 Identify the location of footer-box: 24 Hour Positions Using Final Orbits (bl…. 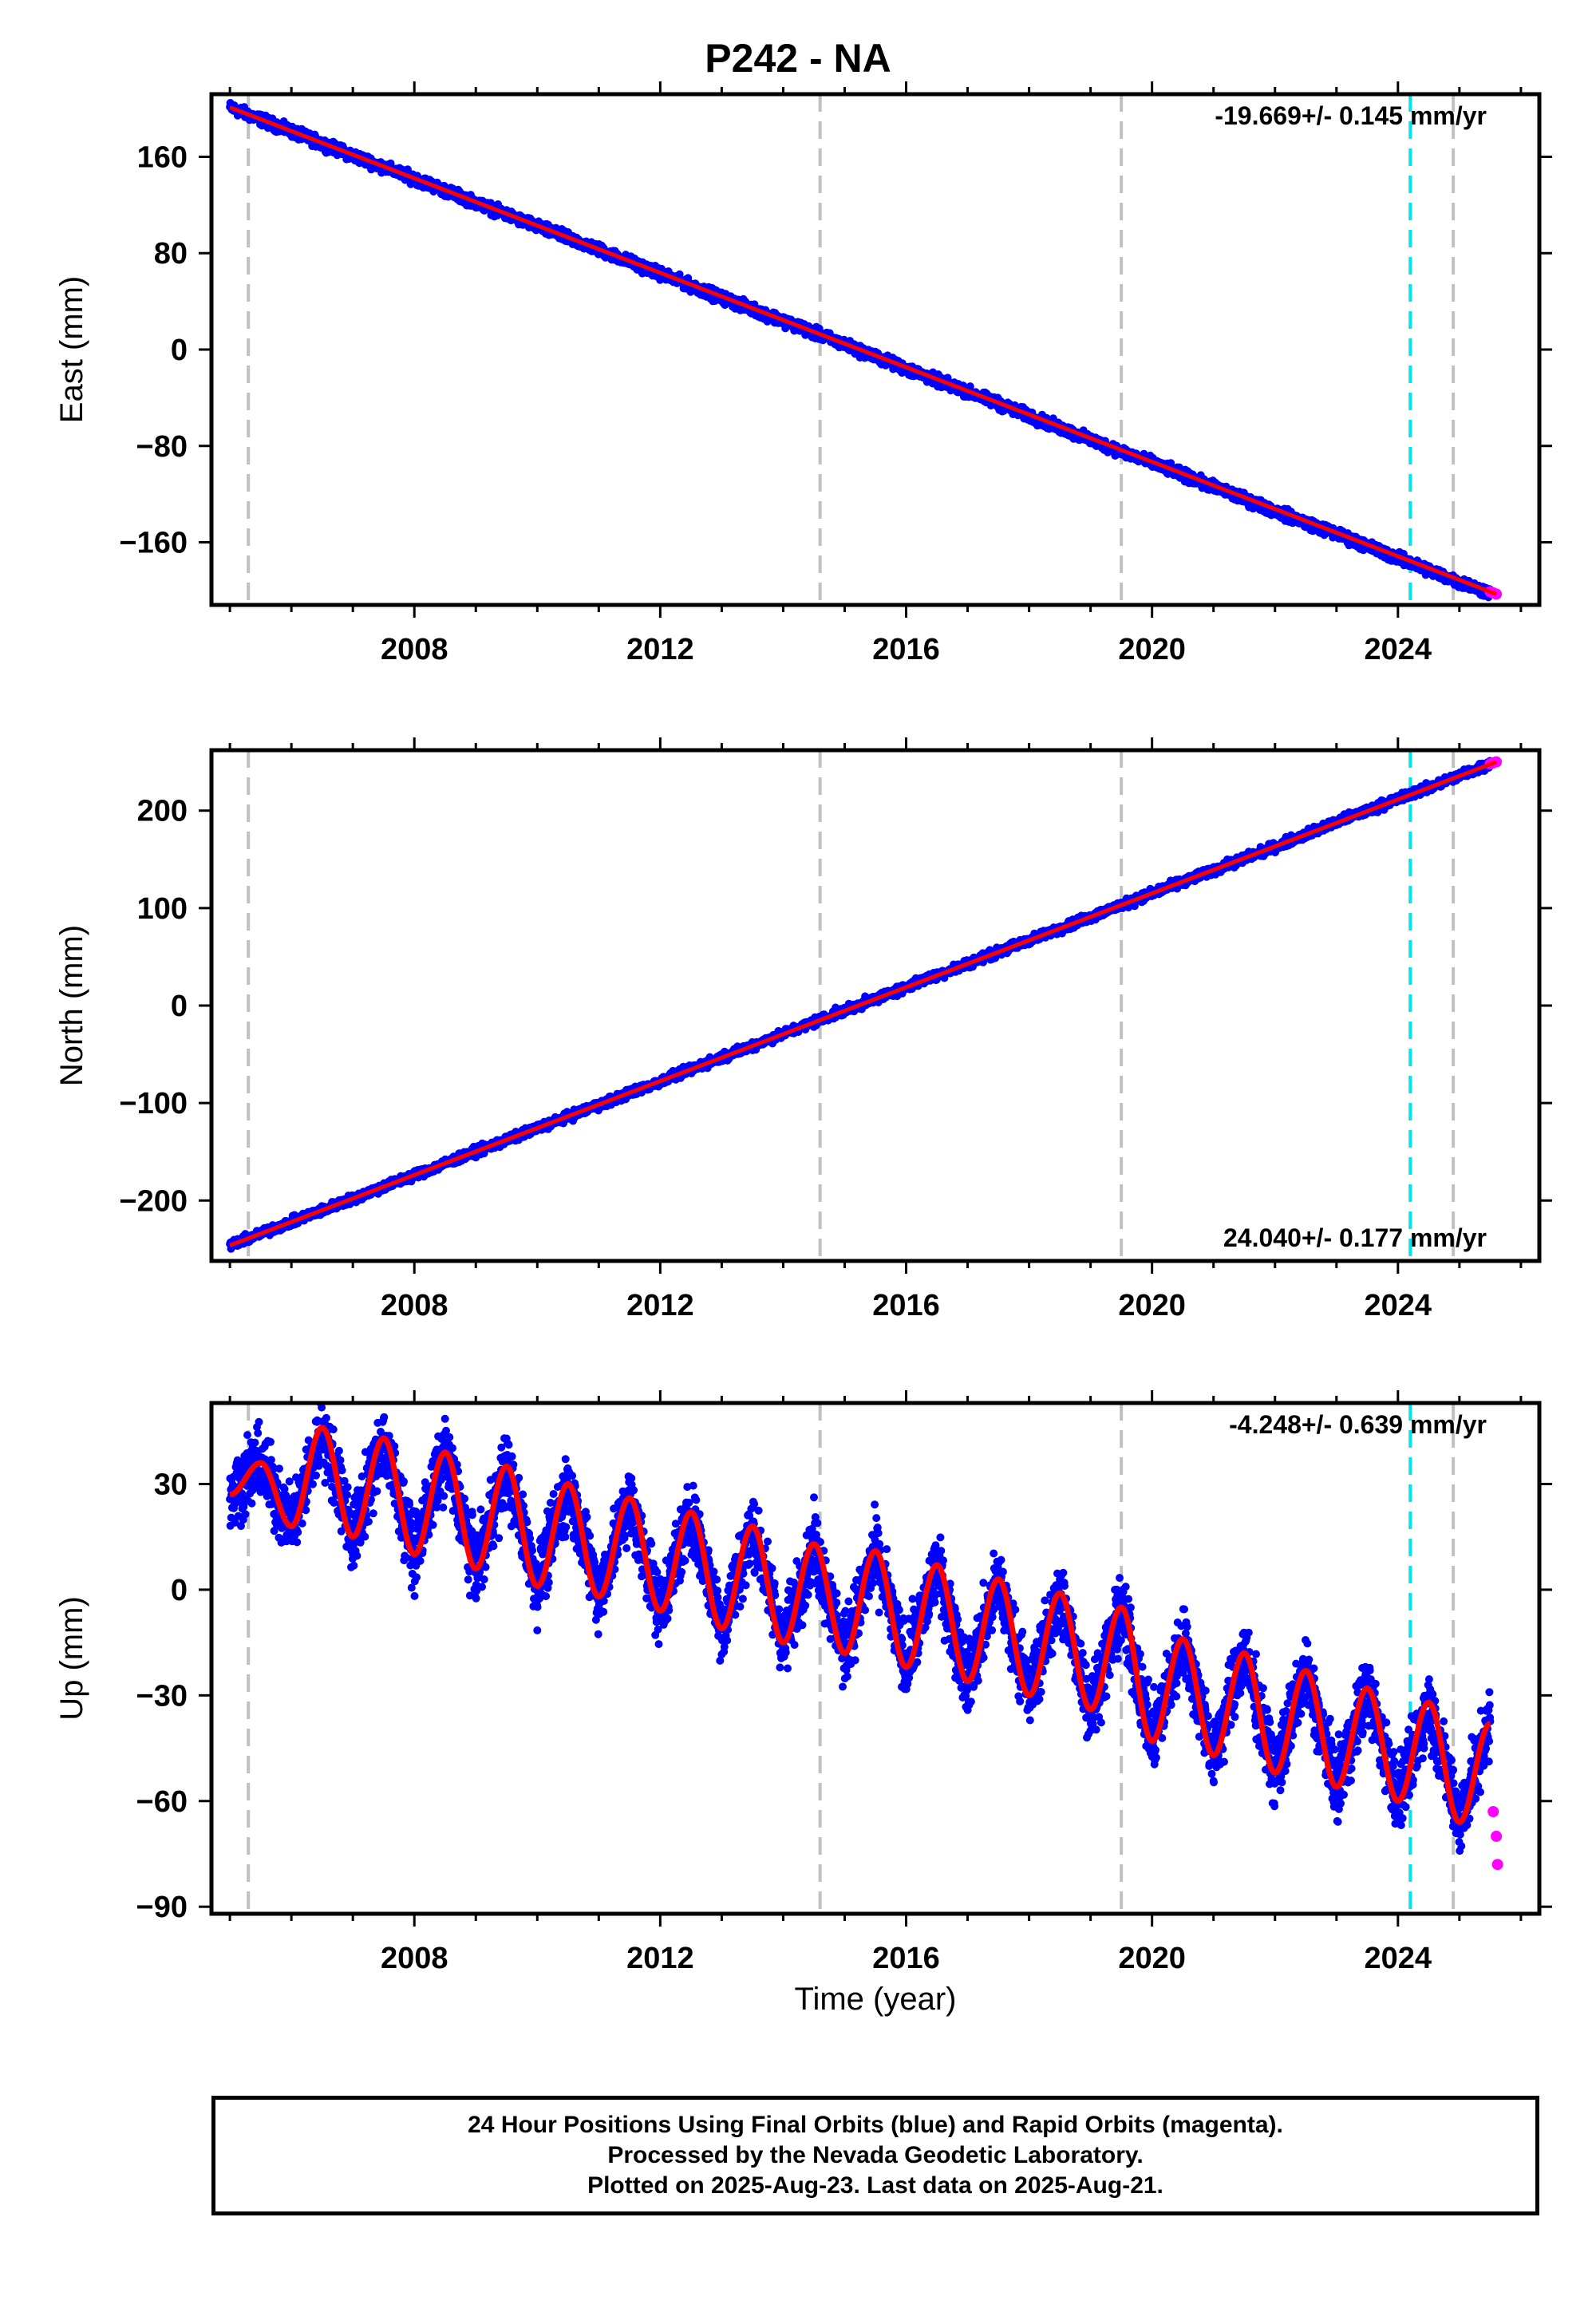
(875, 2155).